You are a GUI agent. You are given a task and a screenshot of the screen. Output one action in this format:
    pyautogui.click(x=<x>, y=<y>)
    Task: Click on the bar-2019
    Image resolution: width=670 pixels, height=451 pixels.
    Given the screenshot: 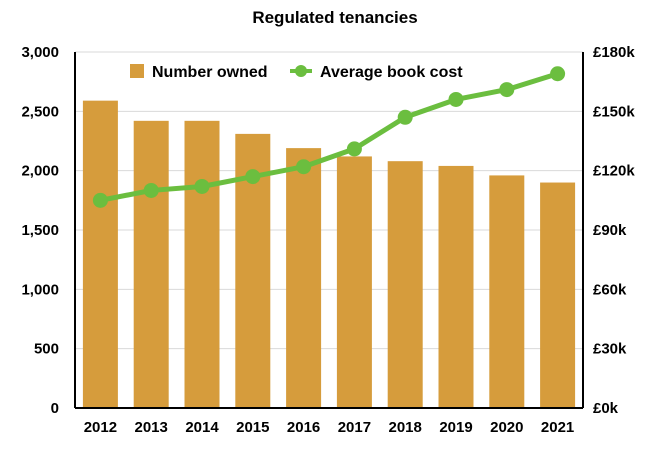 What is the action you would take?
    pyautogui.click(x=456, y=286)
    